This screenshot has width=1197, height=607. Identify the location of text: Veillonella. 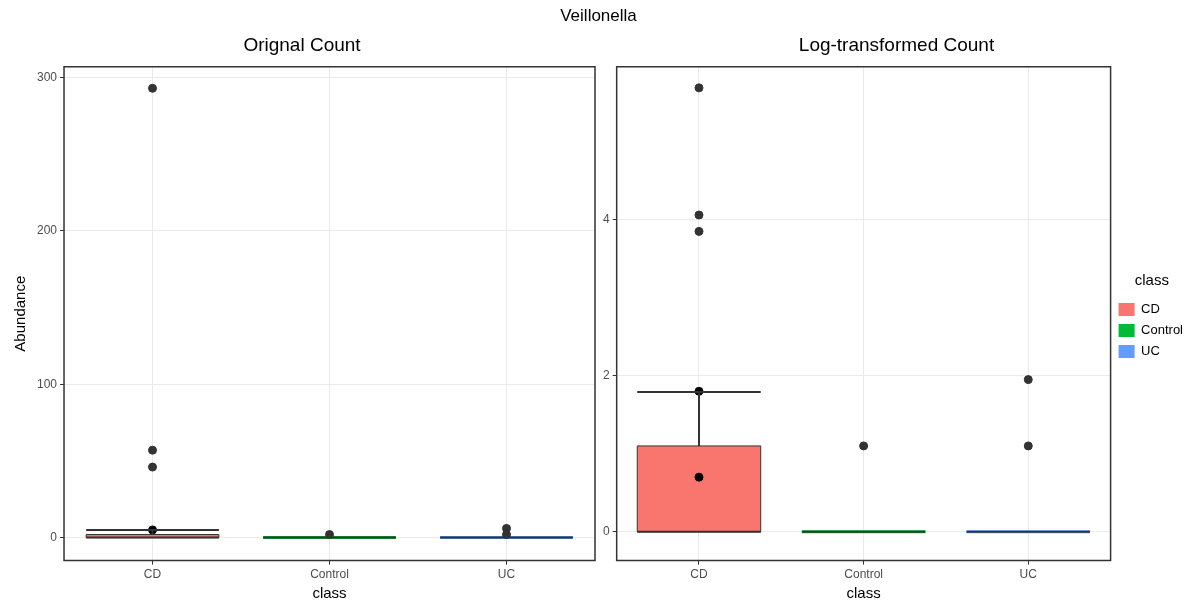
(598, 15).